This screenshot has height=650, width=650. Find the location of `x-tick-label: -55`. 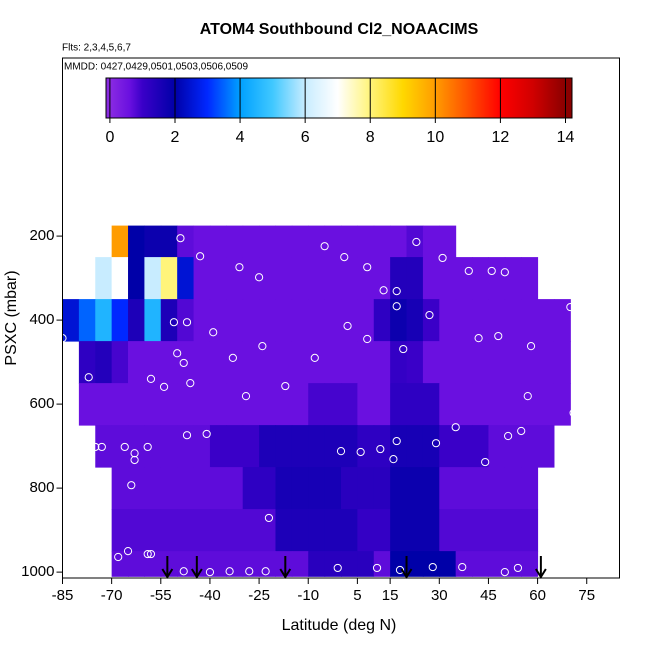

x-tick-label: -55 is located at coordinates (161, 595).